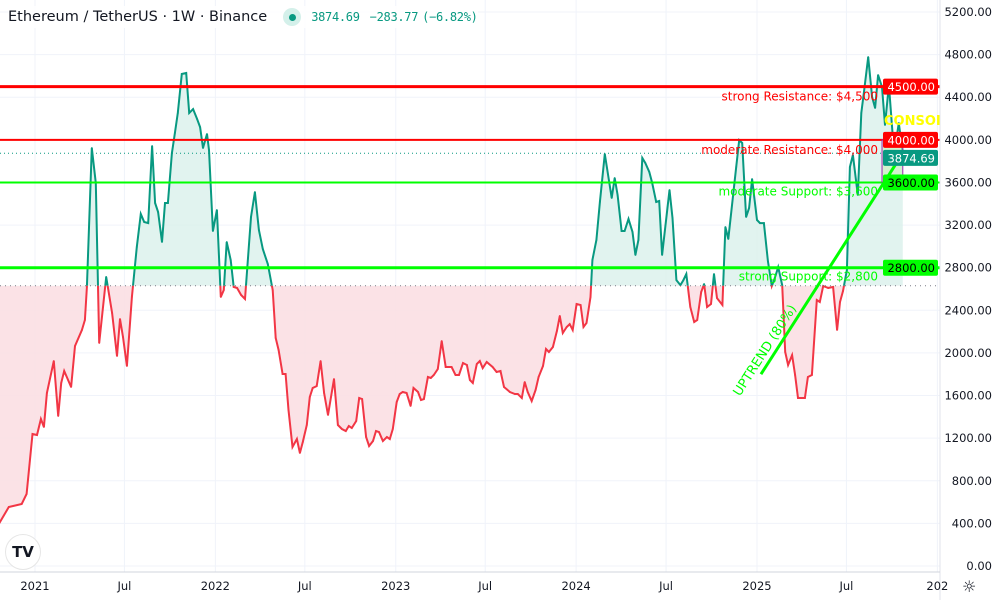 The image size is (1000, 600). I want to click on y-tick-label: 2000.00, so click(968, 353).